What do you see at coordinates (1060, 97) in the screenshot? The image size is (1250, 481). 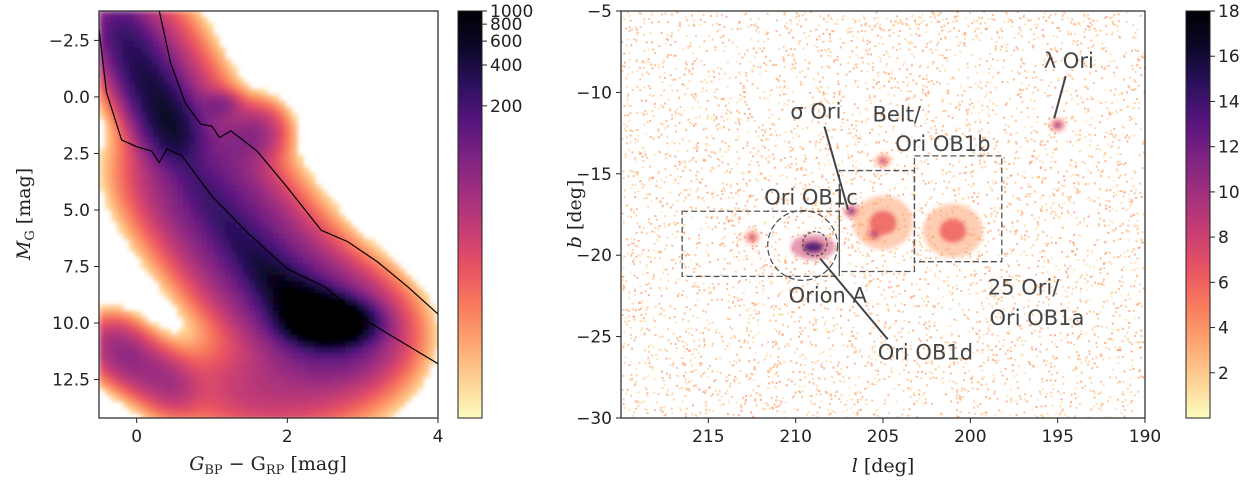 I see `lambda-ori-arrow` at bounding box center [1060, 97].